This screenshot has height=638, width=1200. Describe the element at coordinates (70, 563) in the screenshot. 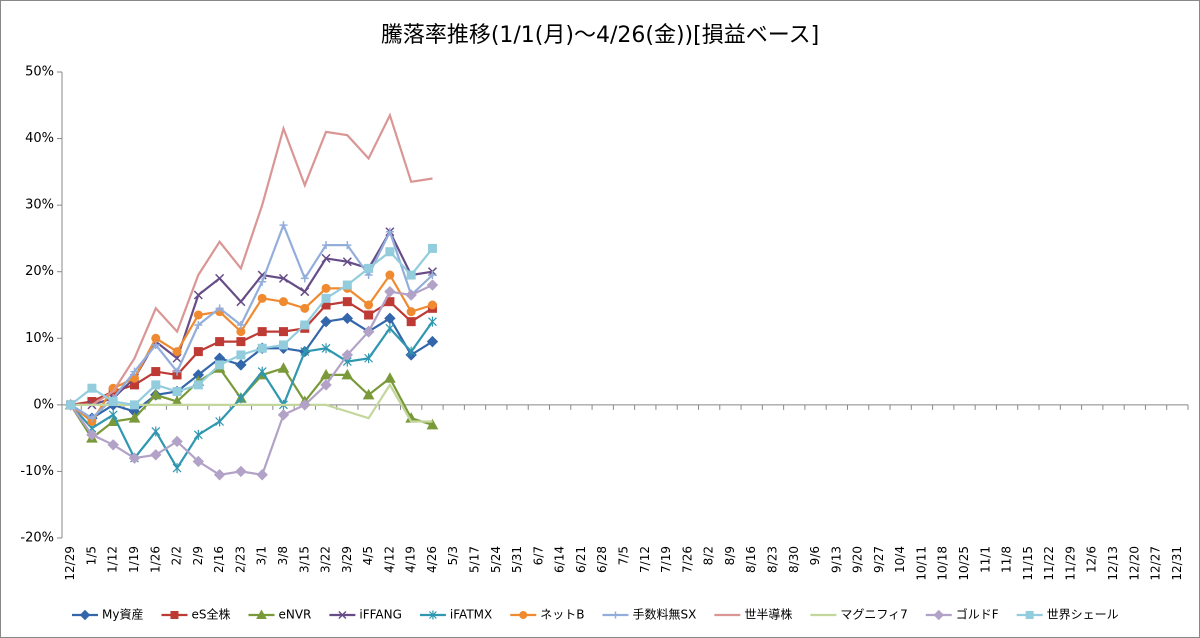

I see `x-tick-label: 12/29` at that location.